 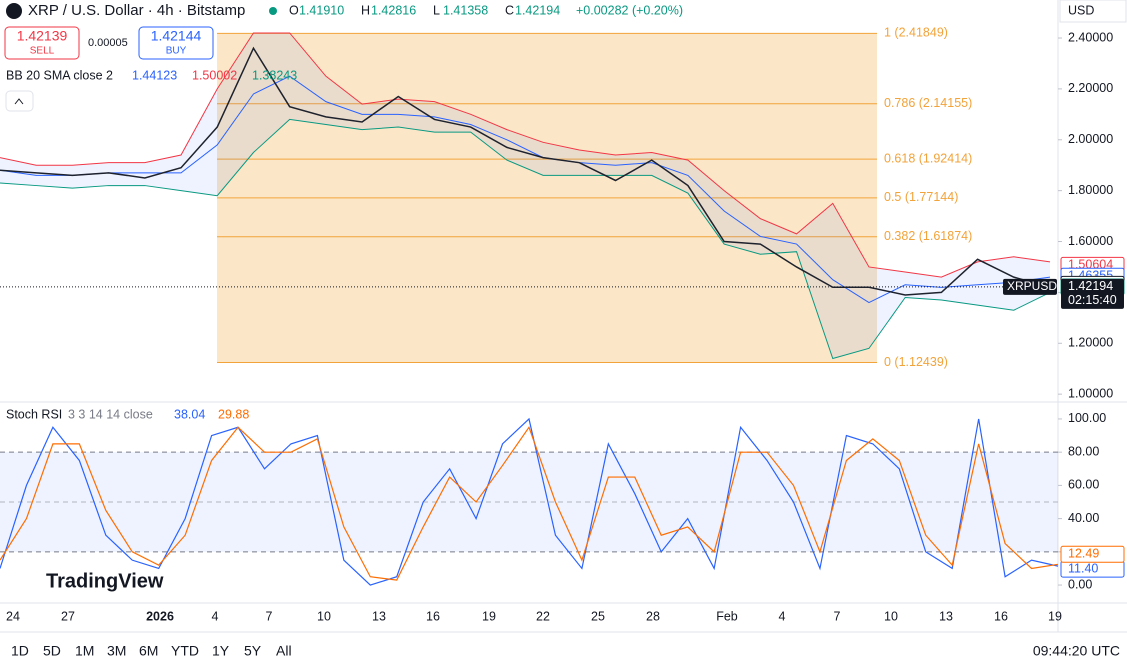 I want to click on indicator-name: BB 20 SMA close 2, so click(x=59, y=75).